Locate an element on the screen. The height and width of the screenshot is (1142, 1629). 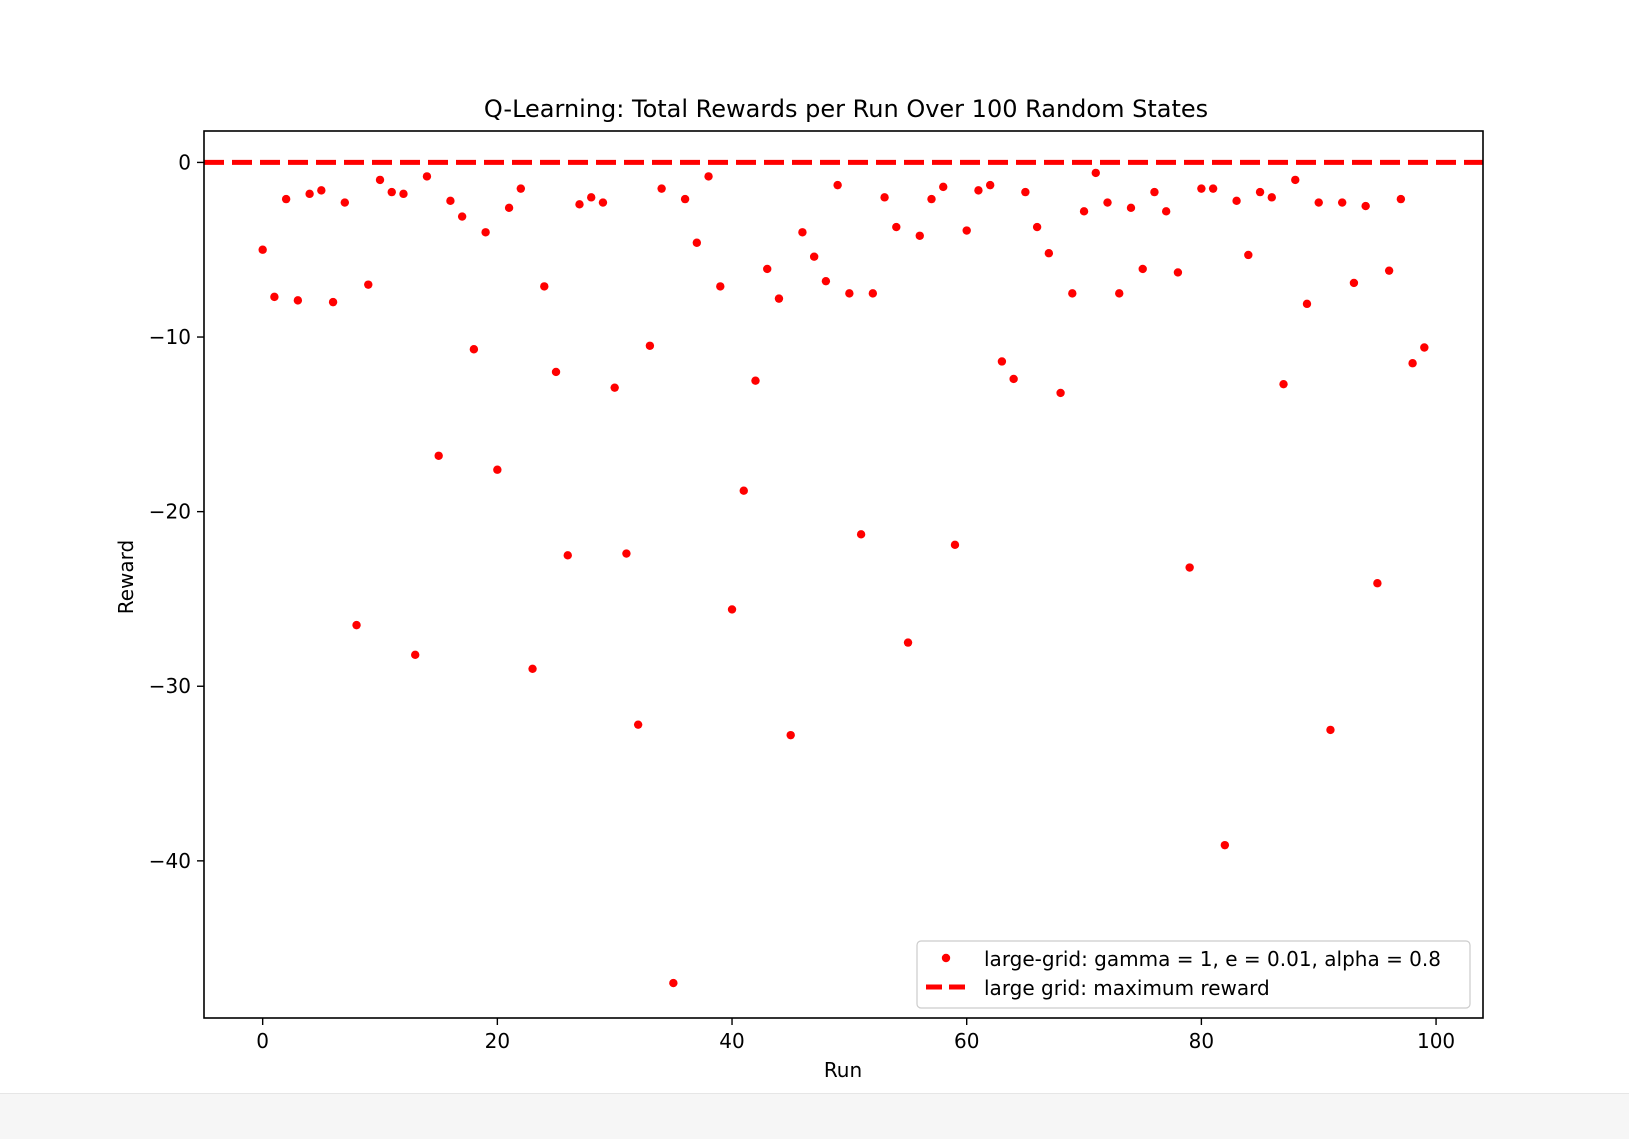
x-tick-label: 0 is located at coordinates (262, 1041).